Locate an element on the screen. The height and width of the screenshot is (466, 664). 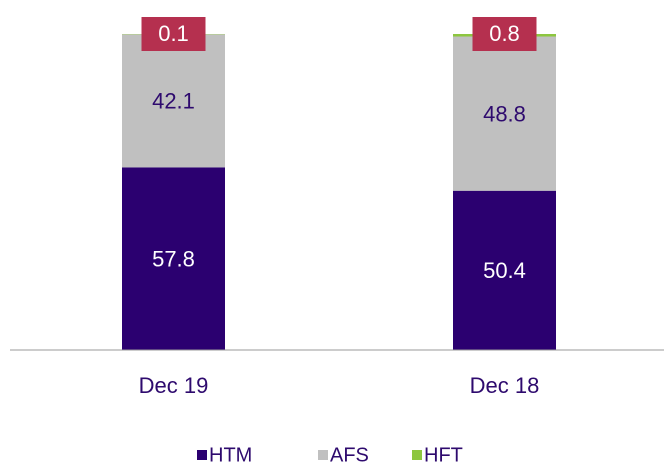
legend-label: HTM is located at coordinates (230, 455).